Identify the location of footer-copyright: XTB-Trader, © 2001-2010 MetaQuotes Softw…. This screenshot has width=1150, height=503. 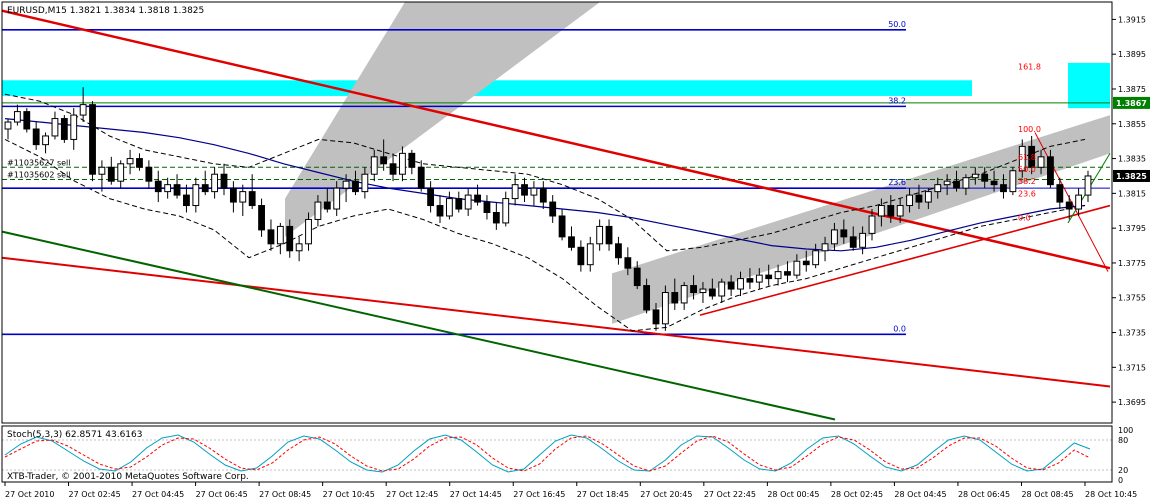
(128, 477).